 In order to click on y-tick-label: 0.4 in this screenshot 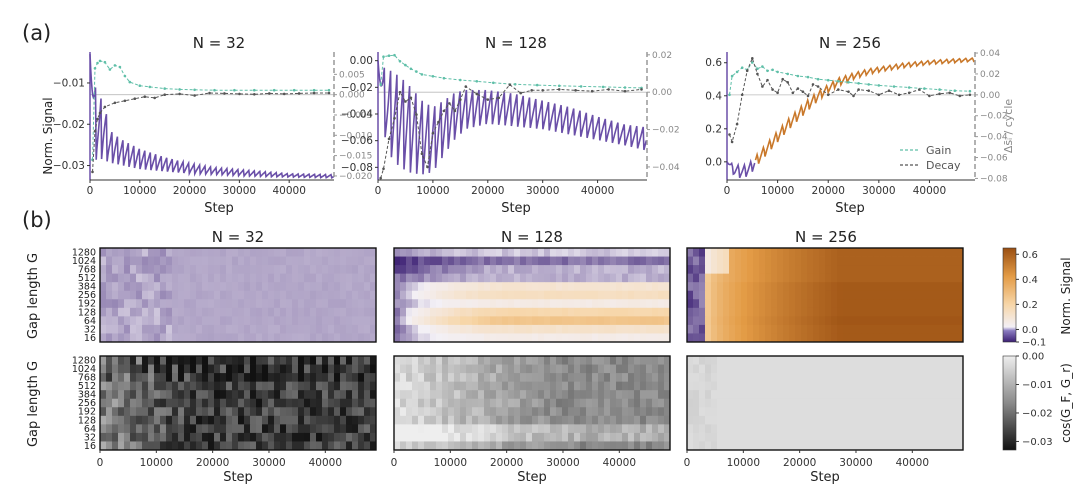, I will do `click(713, 96)`.